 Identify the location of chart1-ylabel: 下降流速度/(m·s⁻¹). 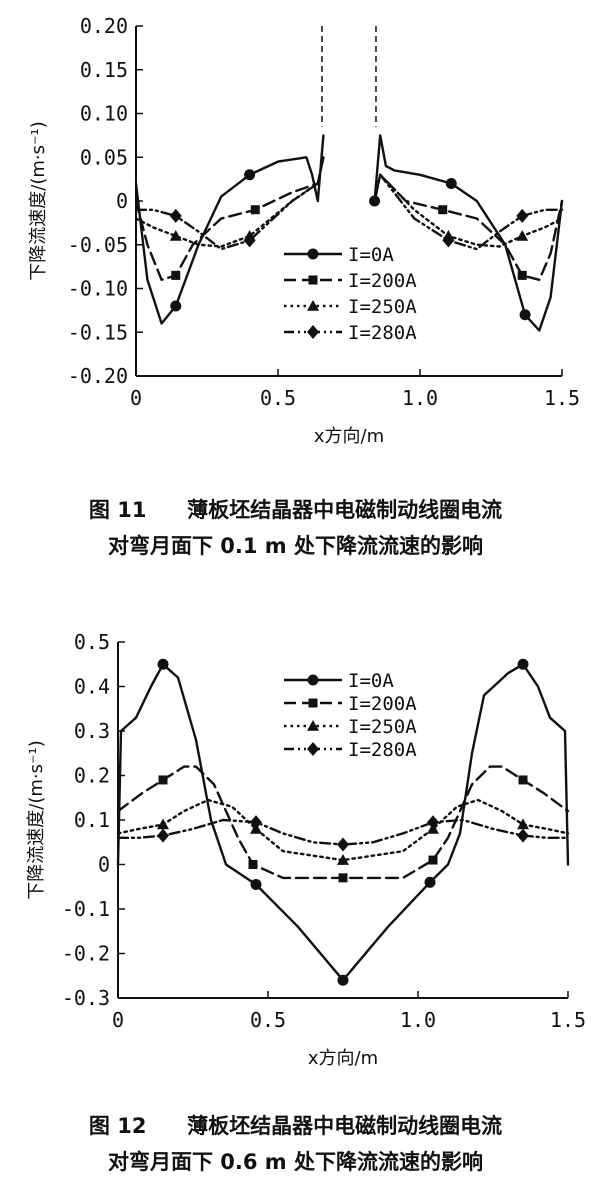
(36, 819).